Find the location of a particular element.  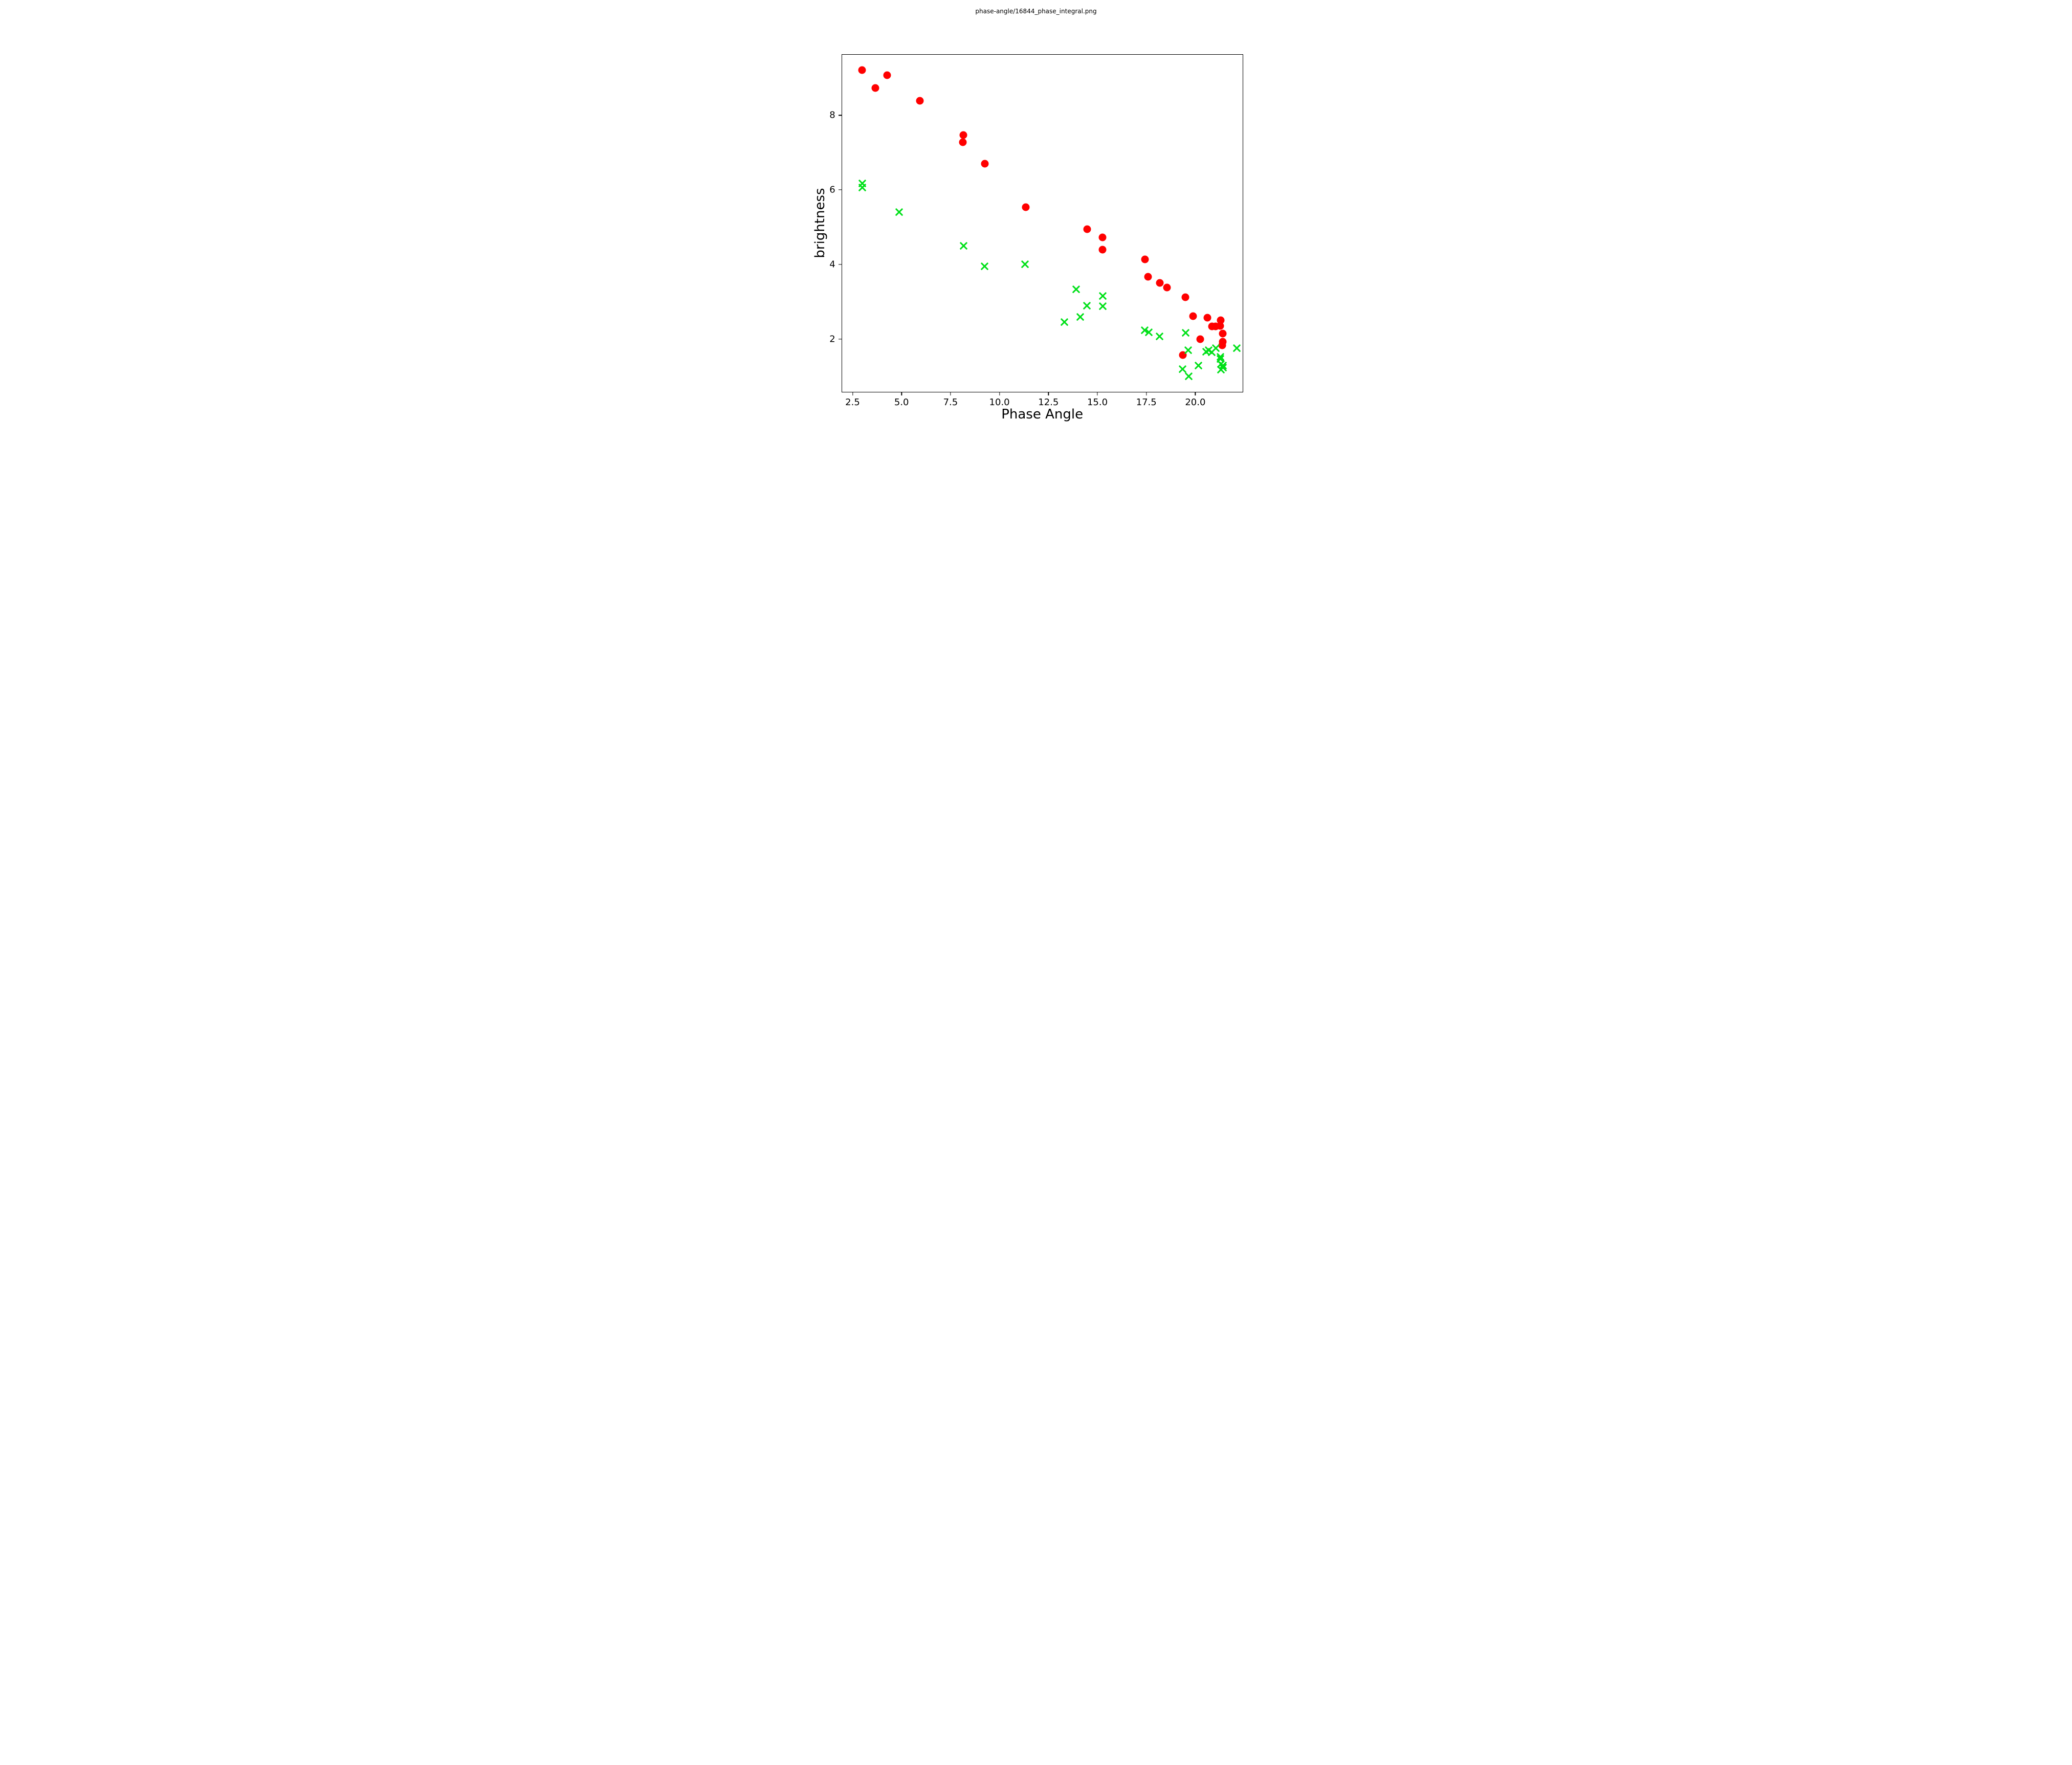

x-tick-label: 15.0 is located at coordinates (1097, 402).